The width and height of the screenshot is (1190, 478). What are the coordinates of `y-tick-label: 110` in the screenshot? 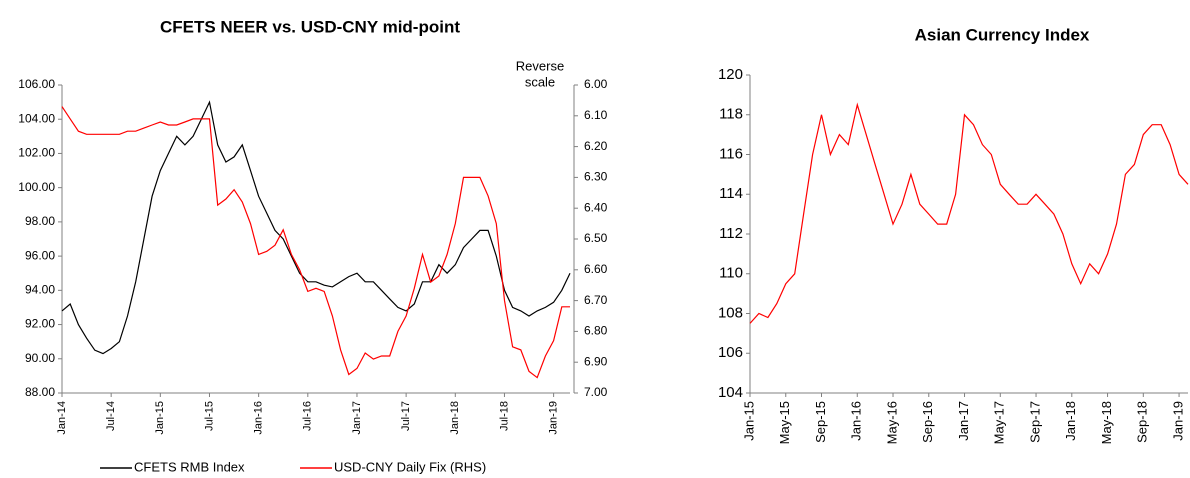 It's located at (731, 273).